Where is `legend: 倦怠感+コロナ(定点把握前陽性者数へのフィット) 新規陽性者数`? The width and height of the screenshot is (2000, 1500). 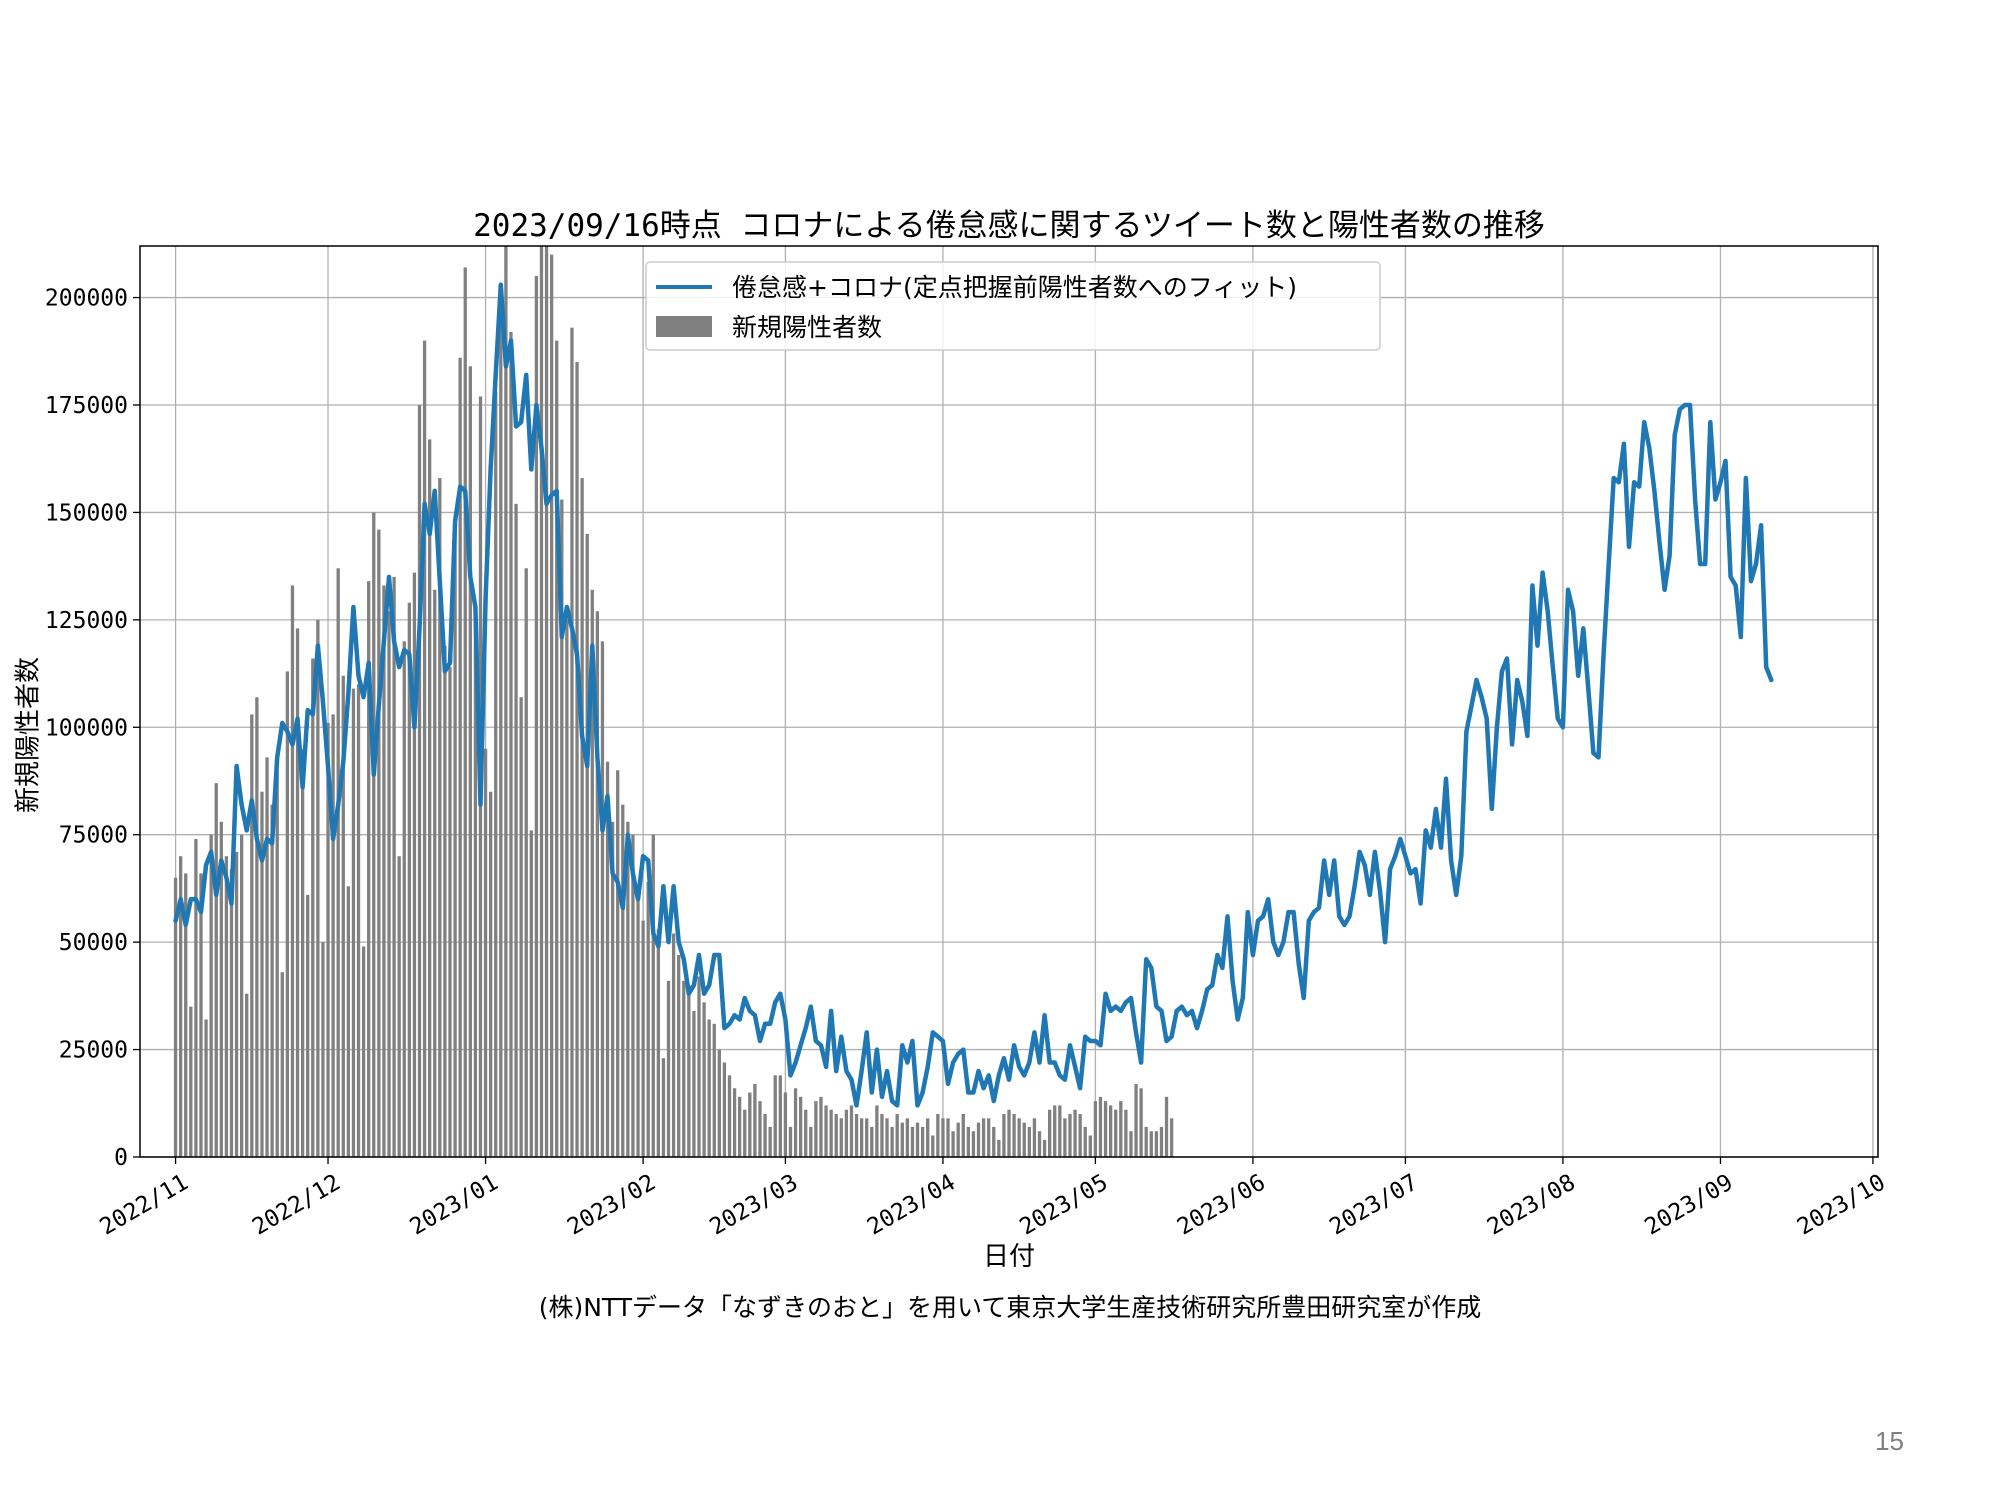
legend: 倦怠感+コロナ(定点把握前陽性者数へのフィット) 新規陽性者数 is located at coordinates (1013, 306).